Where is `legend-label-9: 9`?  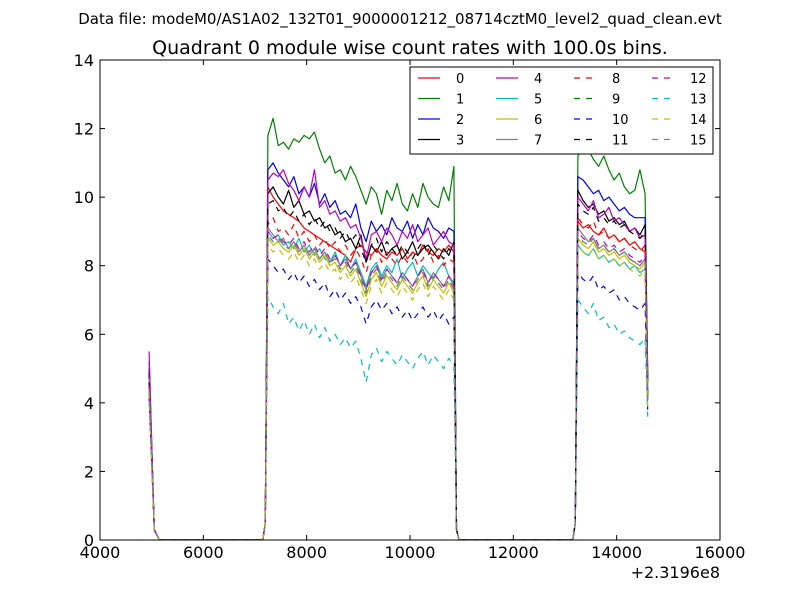
legend-label-9: 9 is located at coordinates (616, 100).